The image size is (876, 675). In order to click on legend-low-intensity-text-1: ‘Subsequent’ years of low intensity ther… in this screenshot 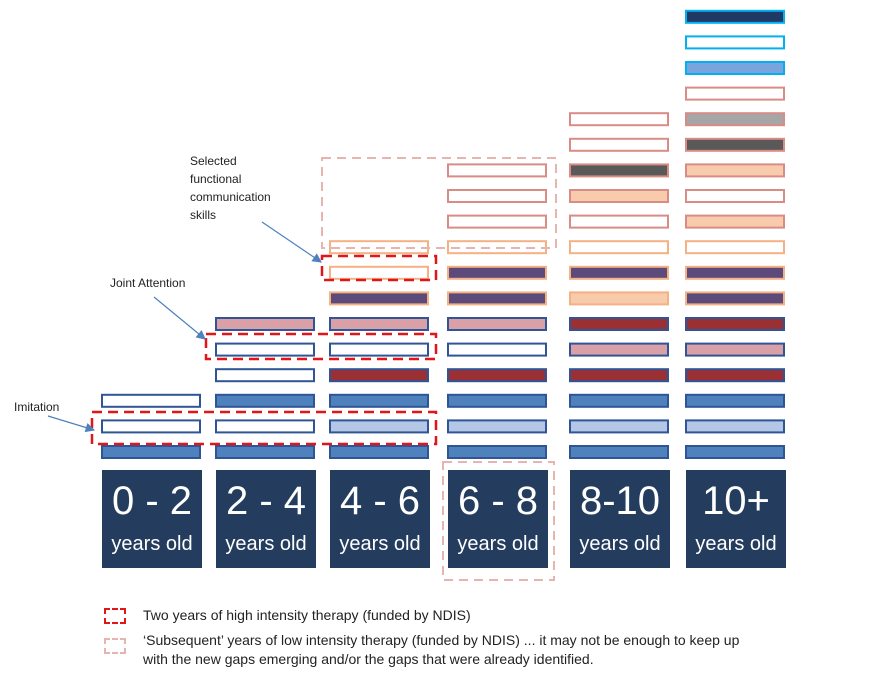, I will do `click(441, 640)`.